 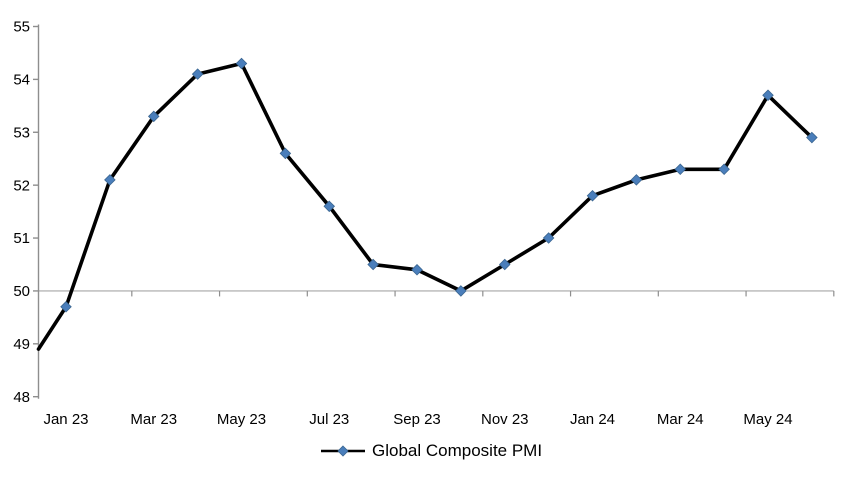 What do you see at coordinates (21, 27) in the screenshot?
I see `y-axis-label: 55` at bounding box center [21, 27].